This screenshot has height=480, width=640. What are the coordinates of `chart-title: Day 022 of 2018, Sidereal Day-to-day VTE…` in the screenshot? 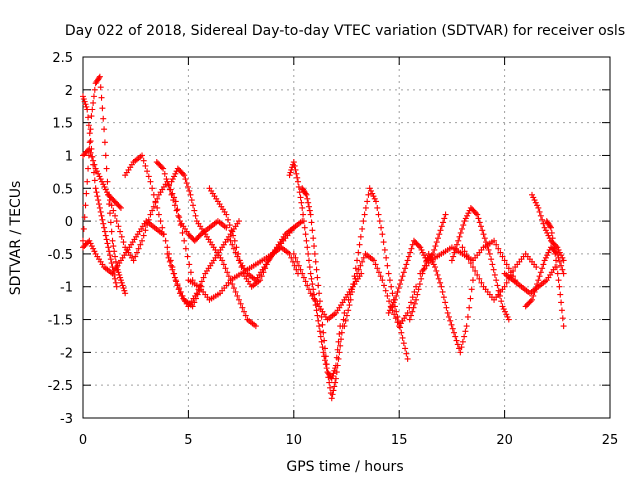 It's located at (345, 31).